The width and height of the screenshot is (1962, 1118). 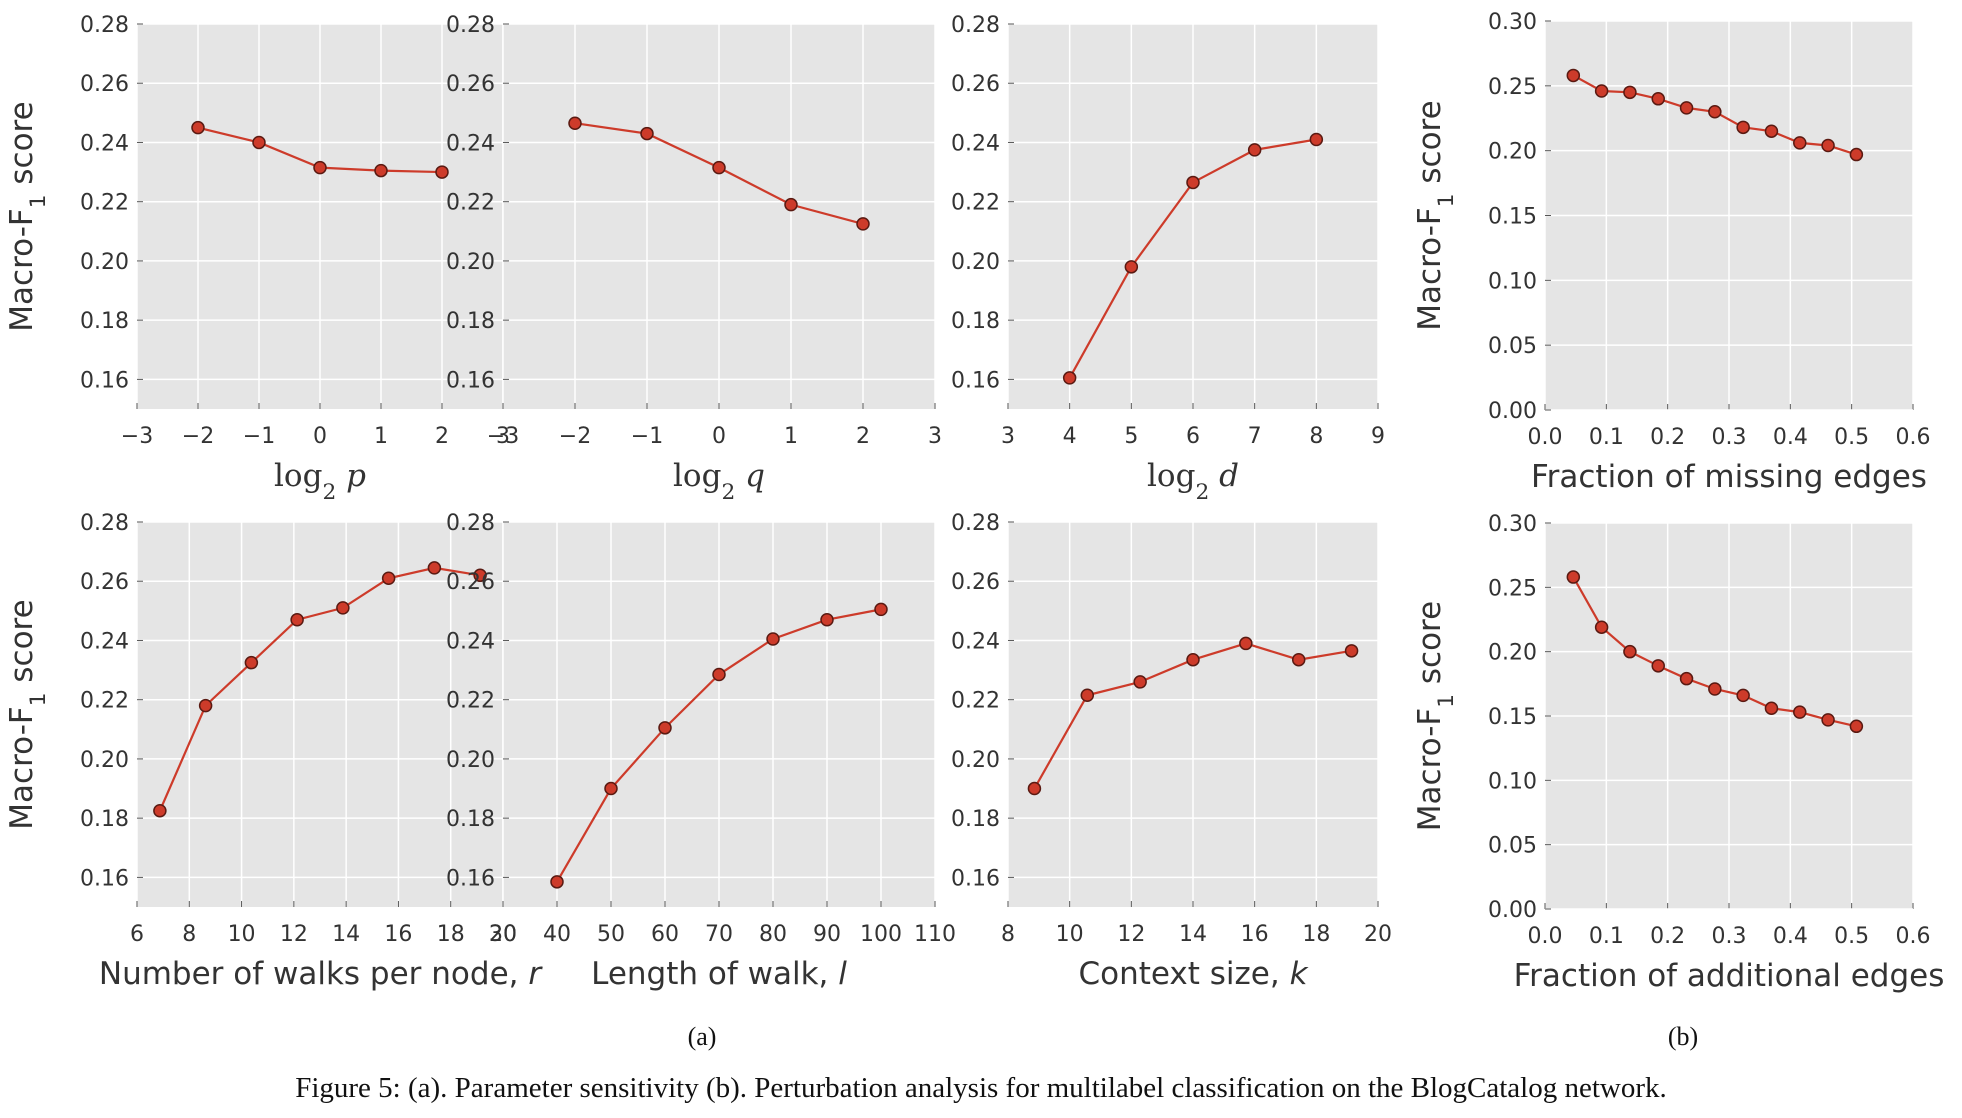 What do you see at coordinates (1316, 934) in the screenshot?
I see `x-tick-label: 18` at bounding box center [1316, 934].